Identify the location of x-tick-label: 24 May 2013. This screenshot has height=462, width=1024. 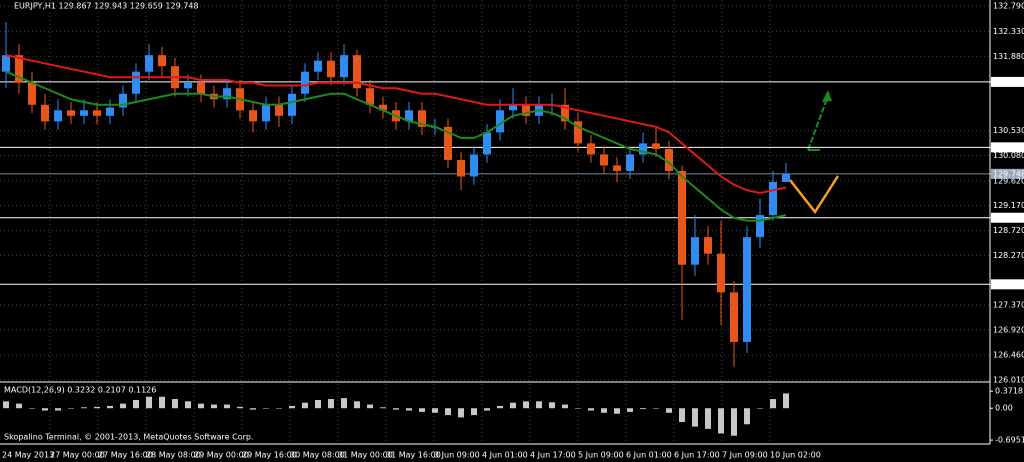
(28, 455).